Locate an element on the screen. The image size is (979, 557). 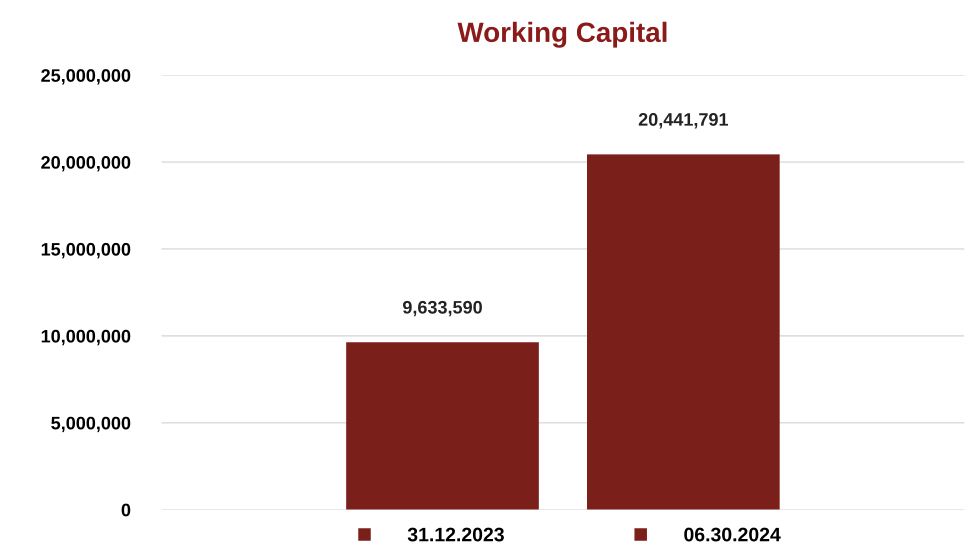
y-tick-label: 15,000,000 is located at coordinates (86, 250).